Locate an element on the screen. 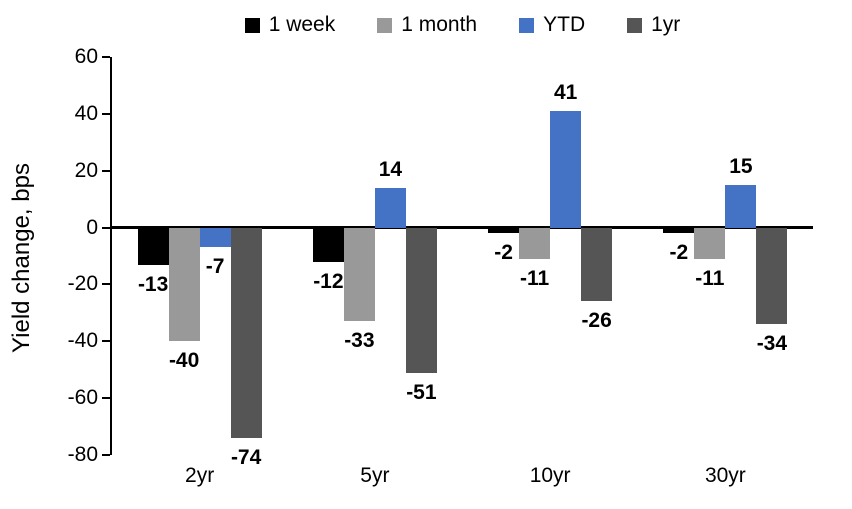  bar-1-month-5yr is located at coordinates (359, 274).